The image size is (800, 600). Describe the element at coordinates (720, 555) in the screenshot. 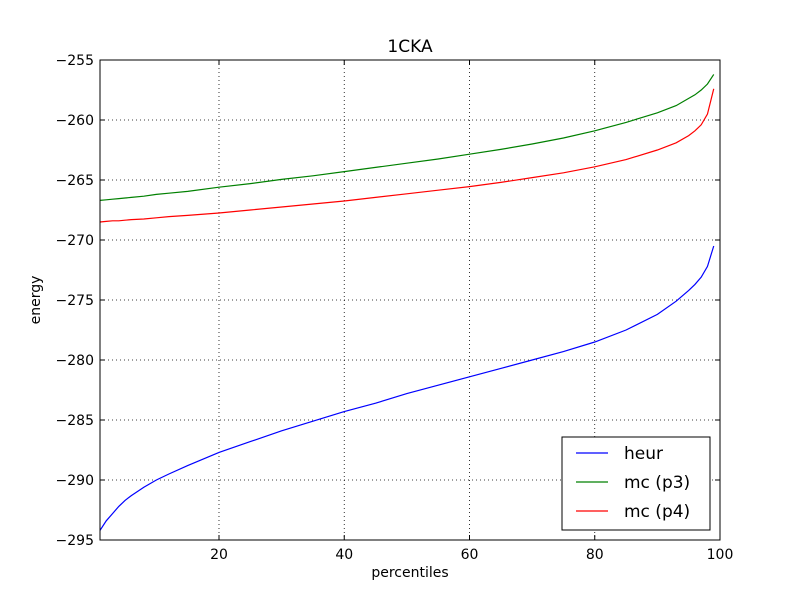

I see `x-tick-label: 100` at that location.